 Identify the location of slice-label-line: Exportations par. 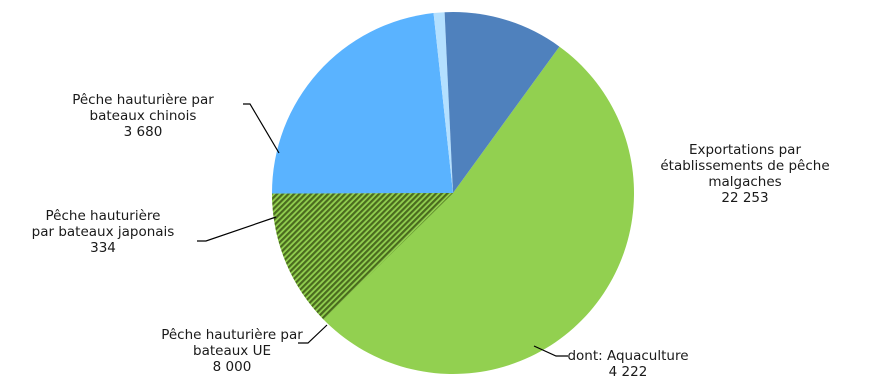
(745, 150).